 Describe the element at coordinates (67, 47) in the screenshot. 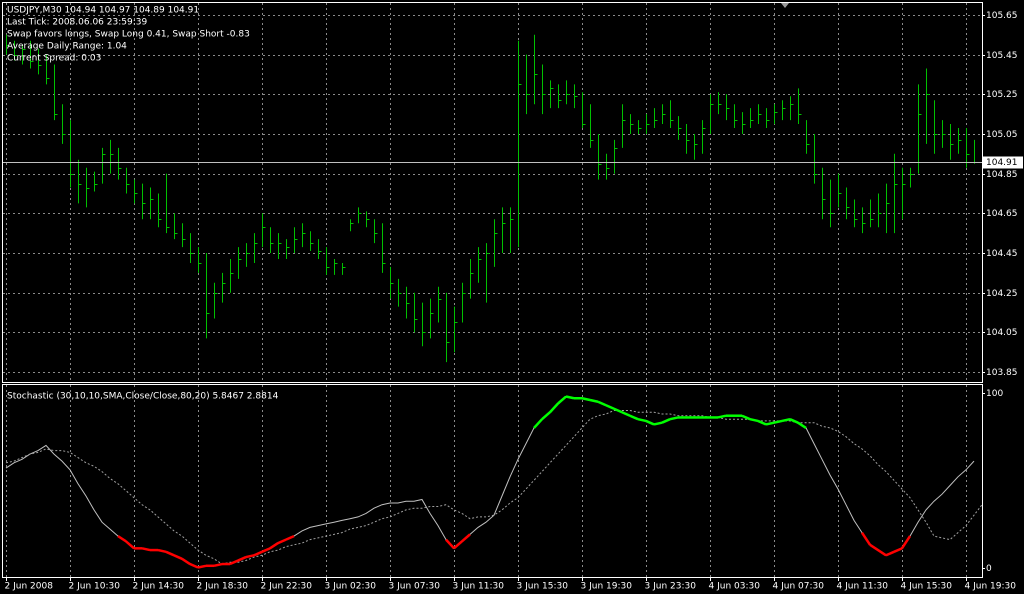

I see `info-text: Average Daily Range: 1.04` at that location.